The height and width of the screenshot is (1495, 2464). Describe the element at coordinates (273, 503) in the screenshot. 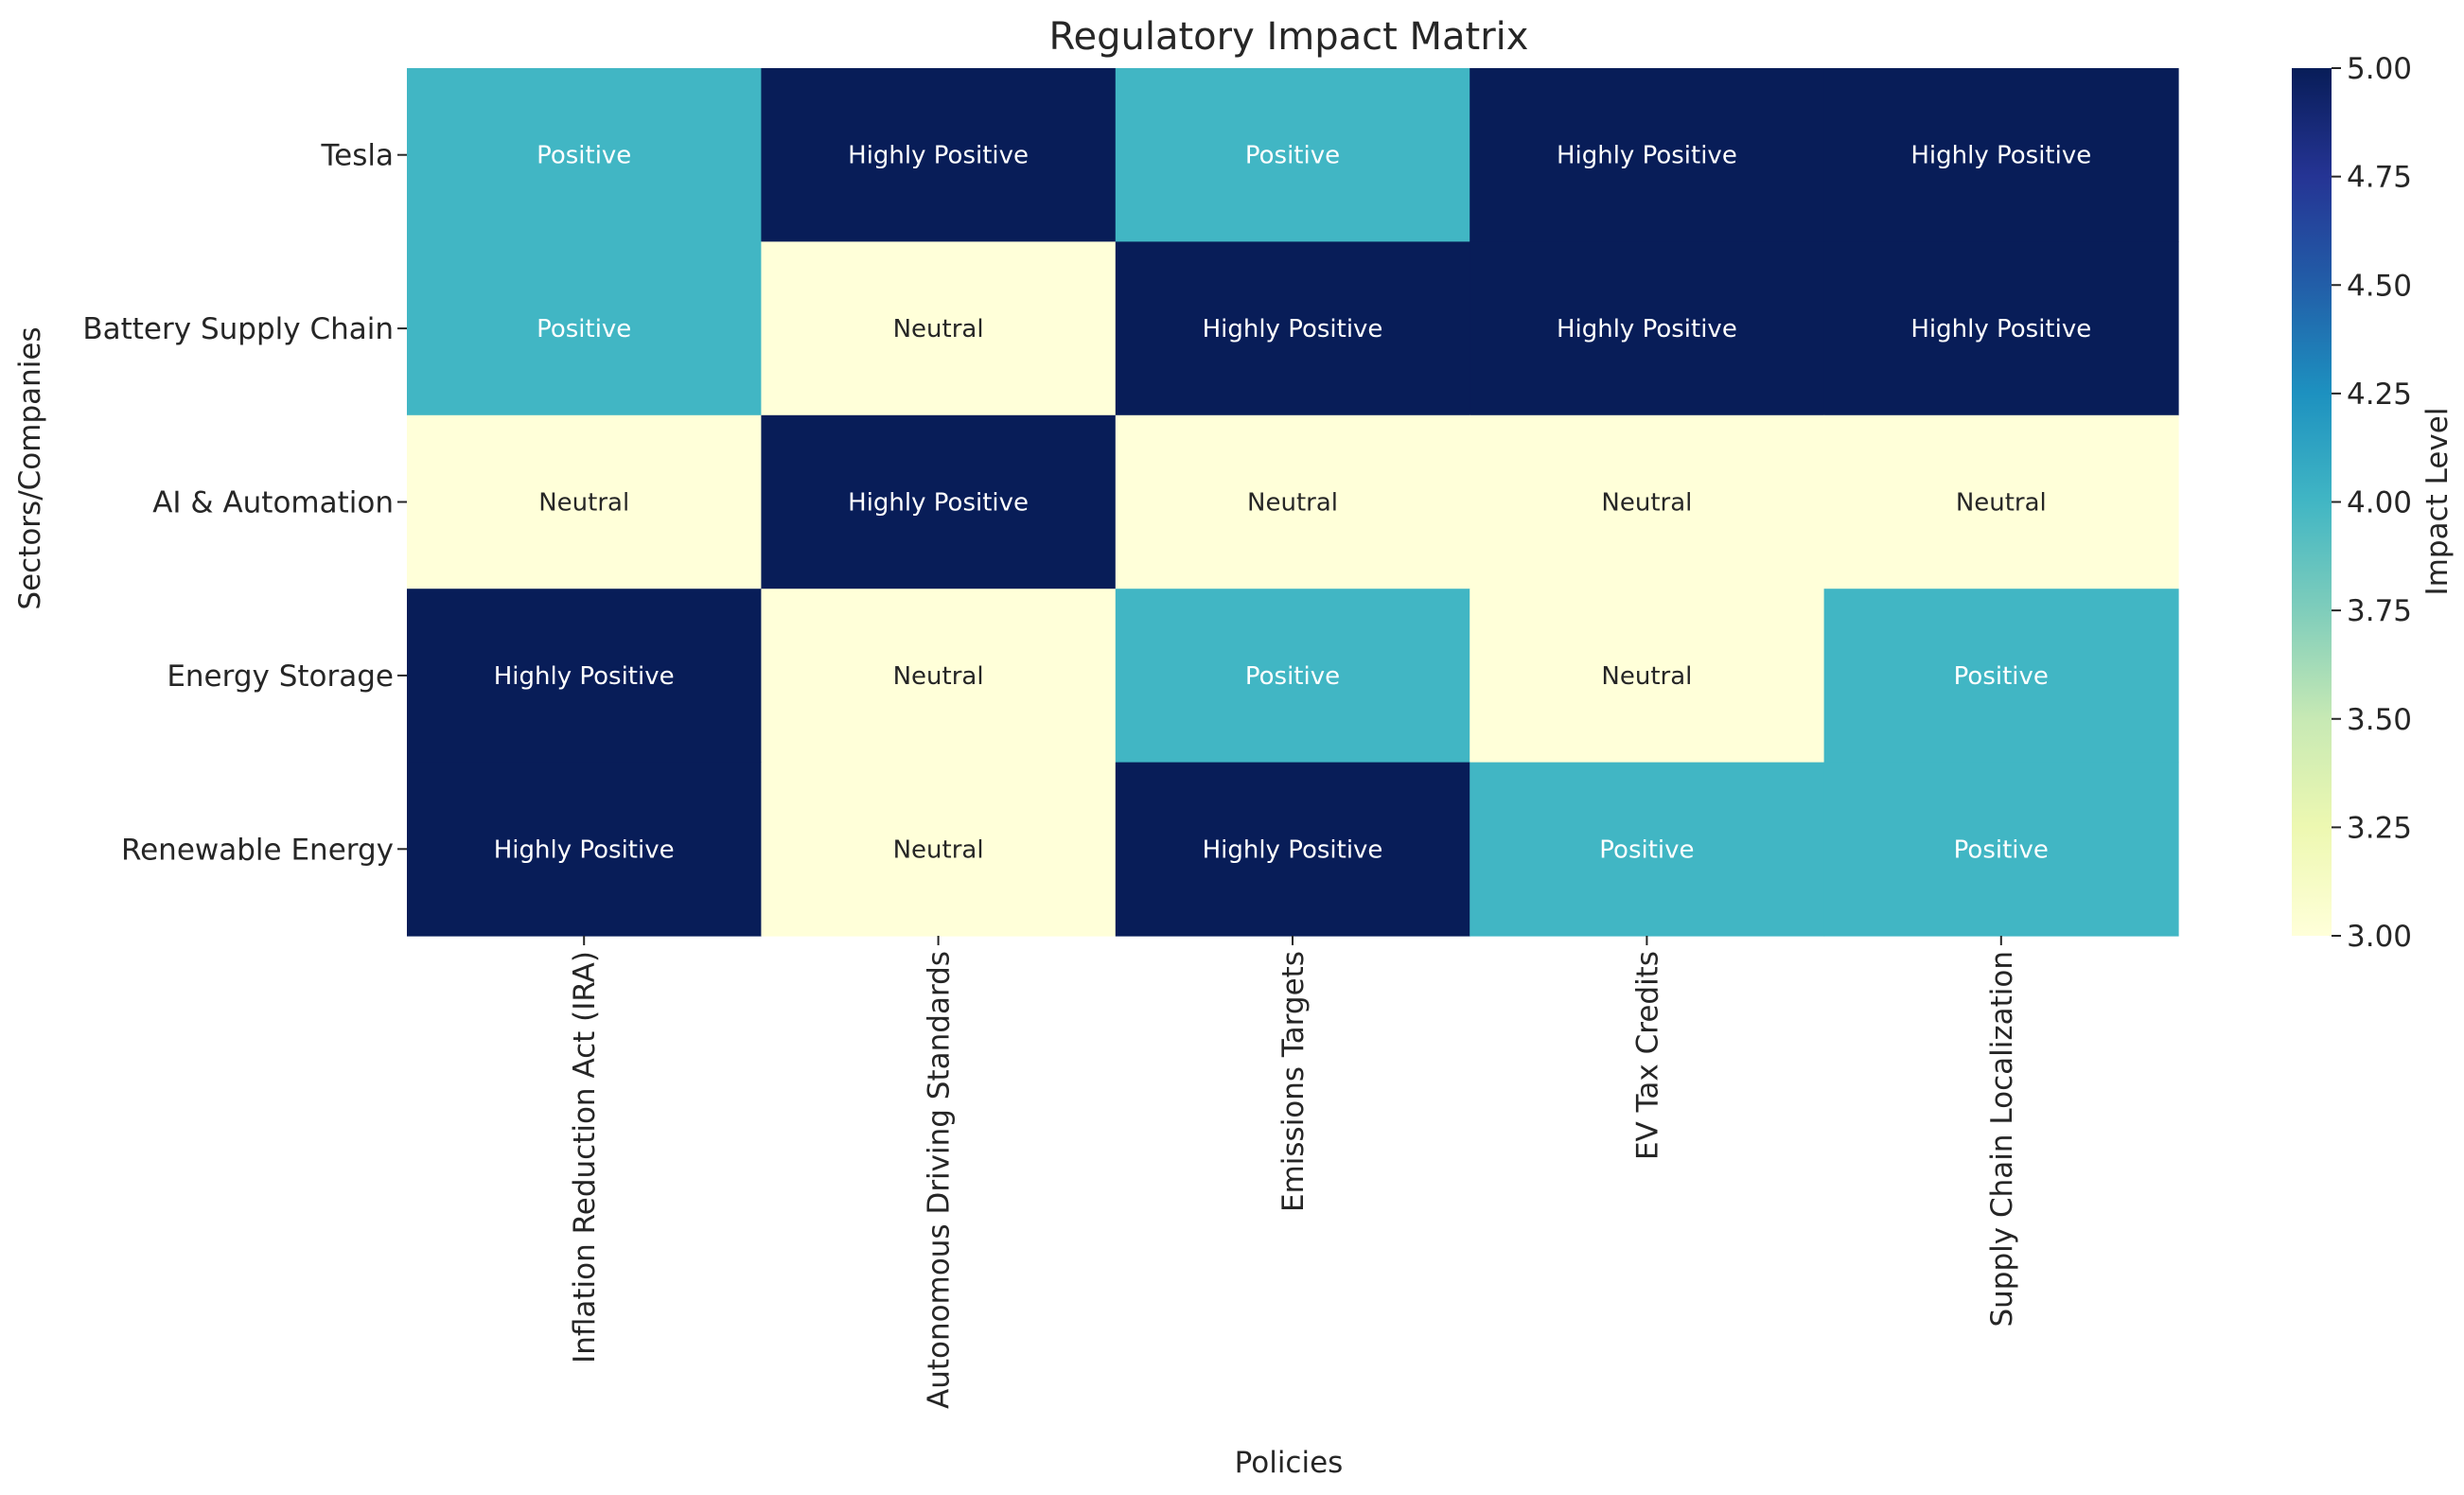

I see `y-tick-label: AI & Automation` at that location.